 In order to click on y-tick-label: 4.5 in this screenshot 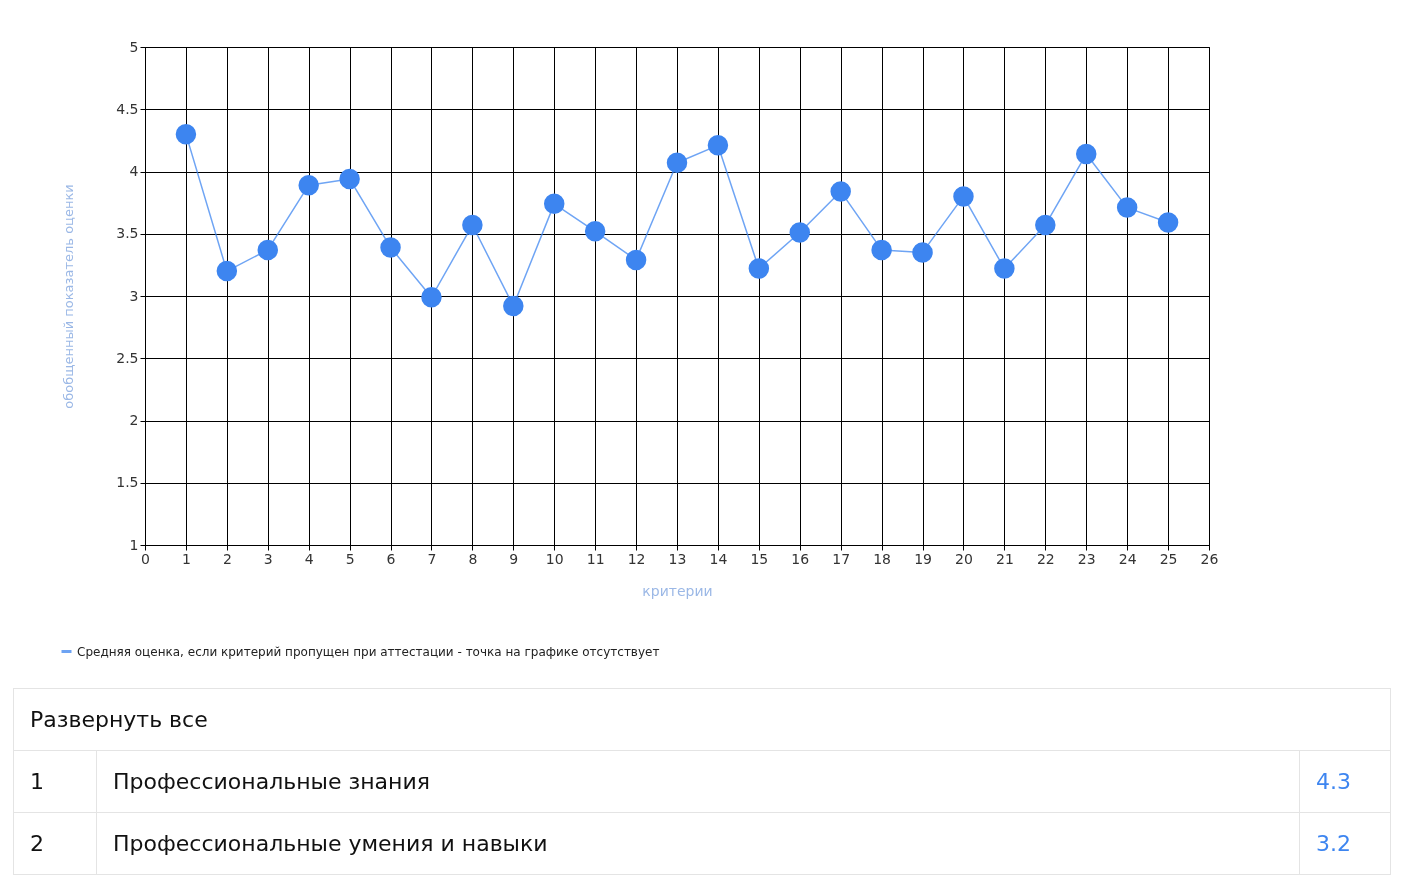, I will do `click(127, 108)`.